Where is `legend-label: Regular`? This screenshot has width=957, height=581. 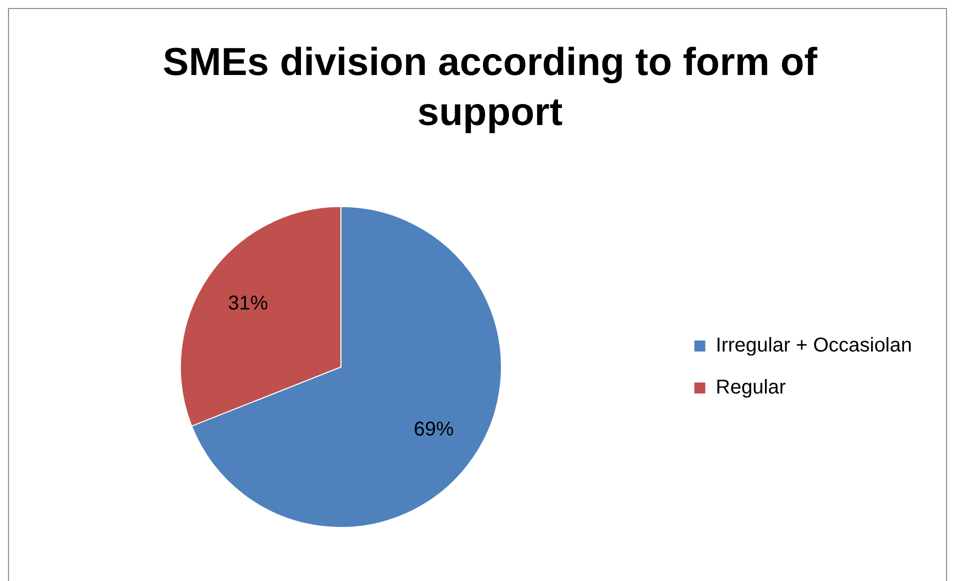
legend-label: Regular is located at coordinates (751, 387).